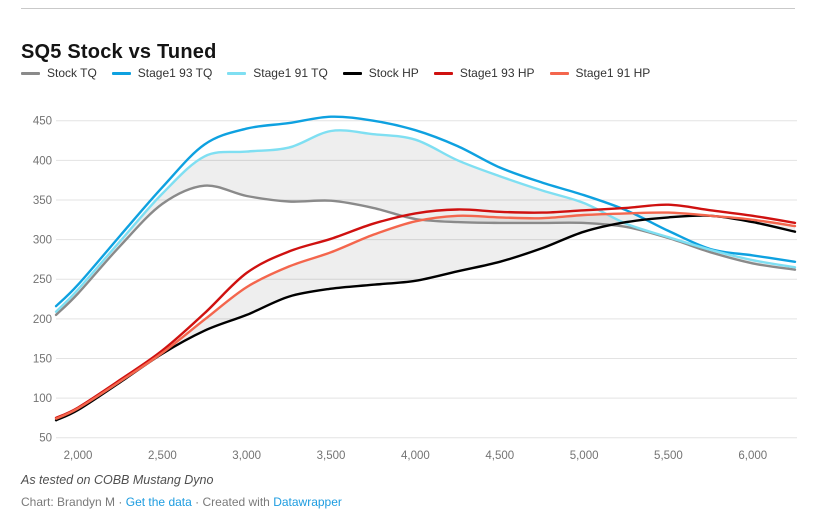 The image size is (819, 530). What do you see at coordinates (497, 73) in the screenshot?
I see `legend-label: Stage1 93 HP` at bounding box center [497, 73].